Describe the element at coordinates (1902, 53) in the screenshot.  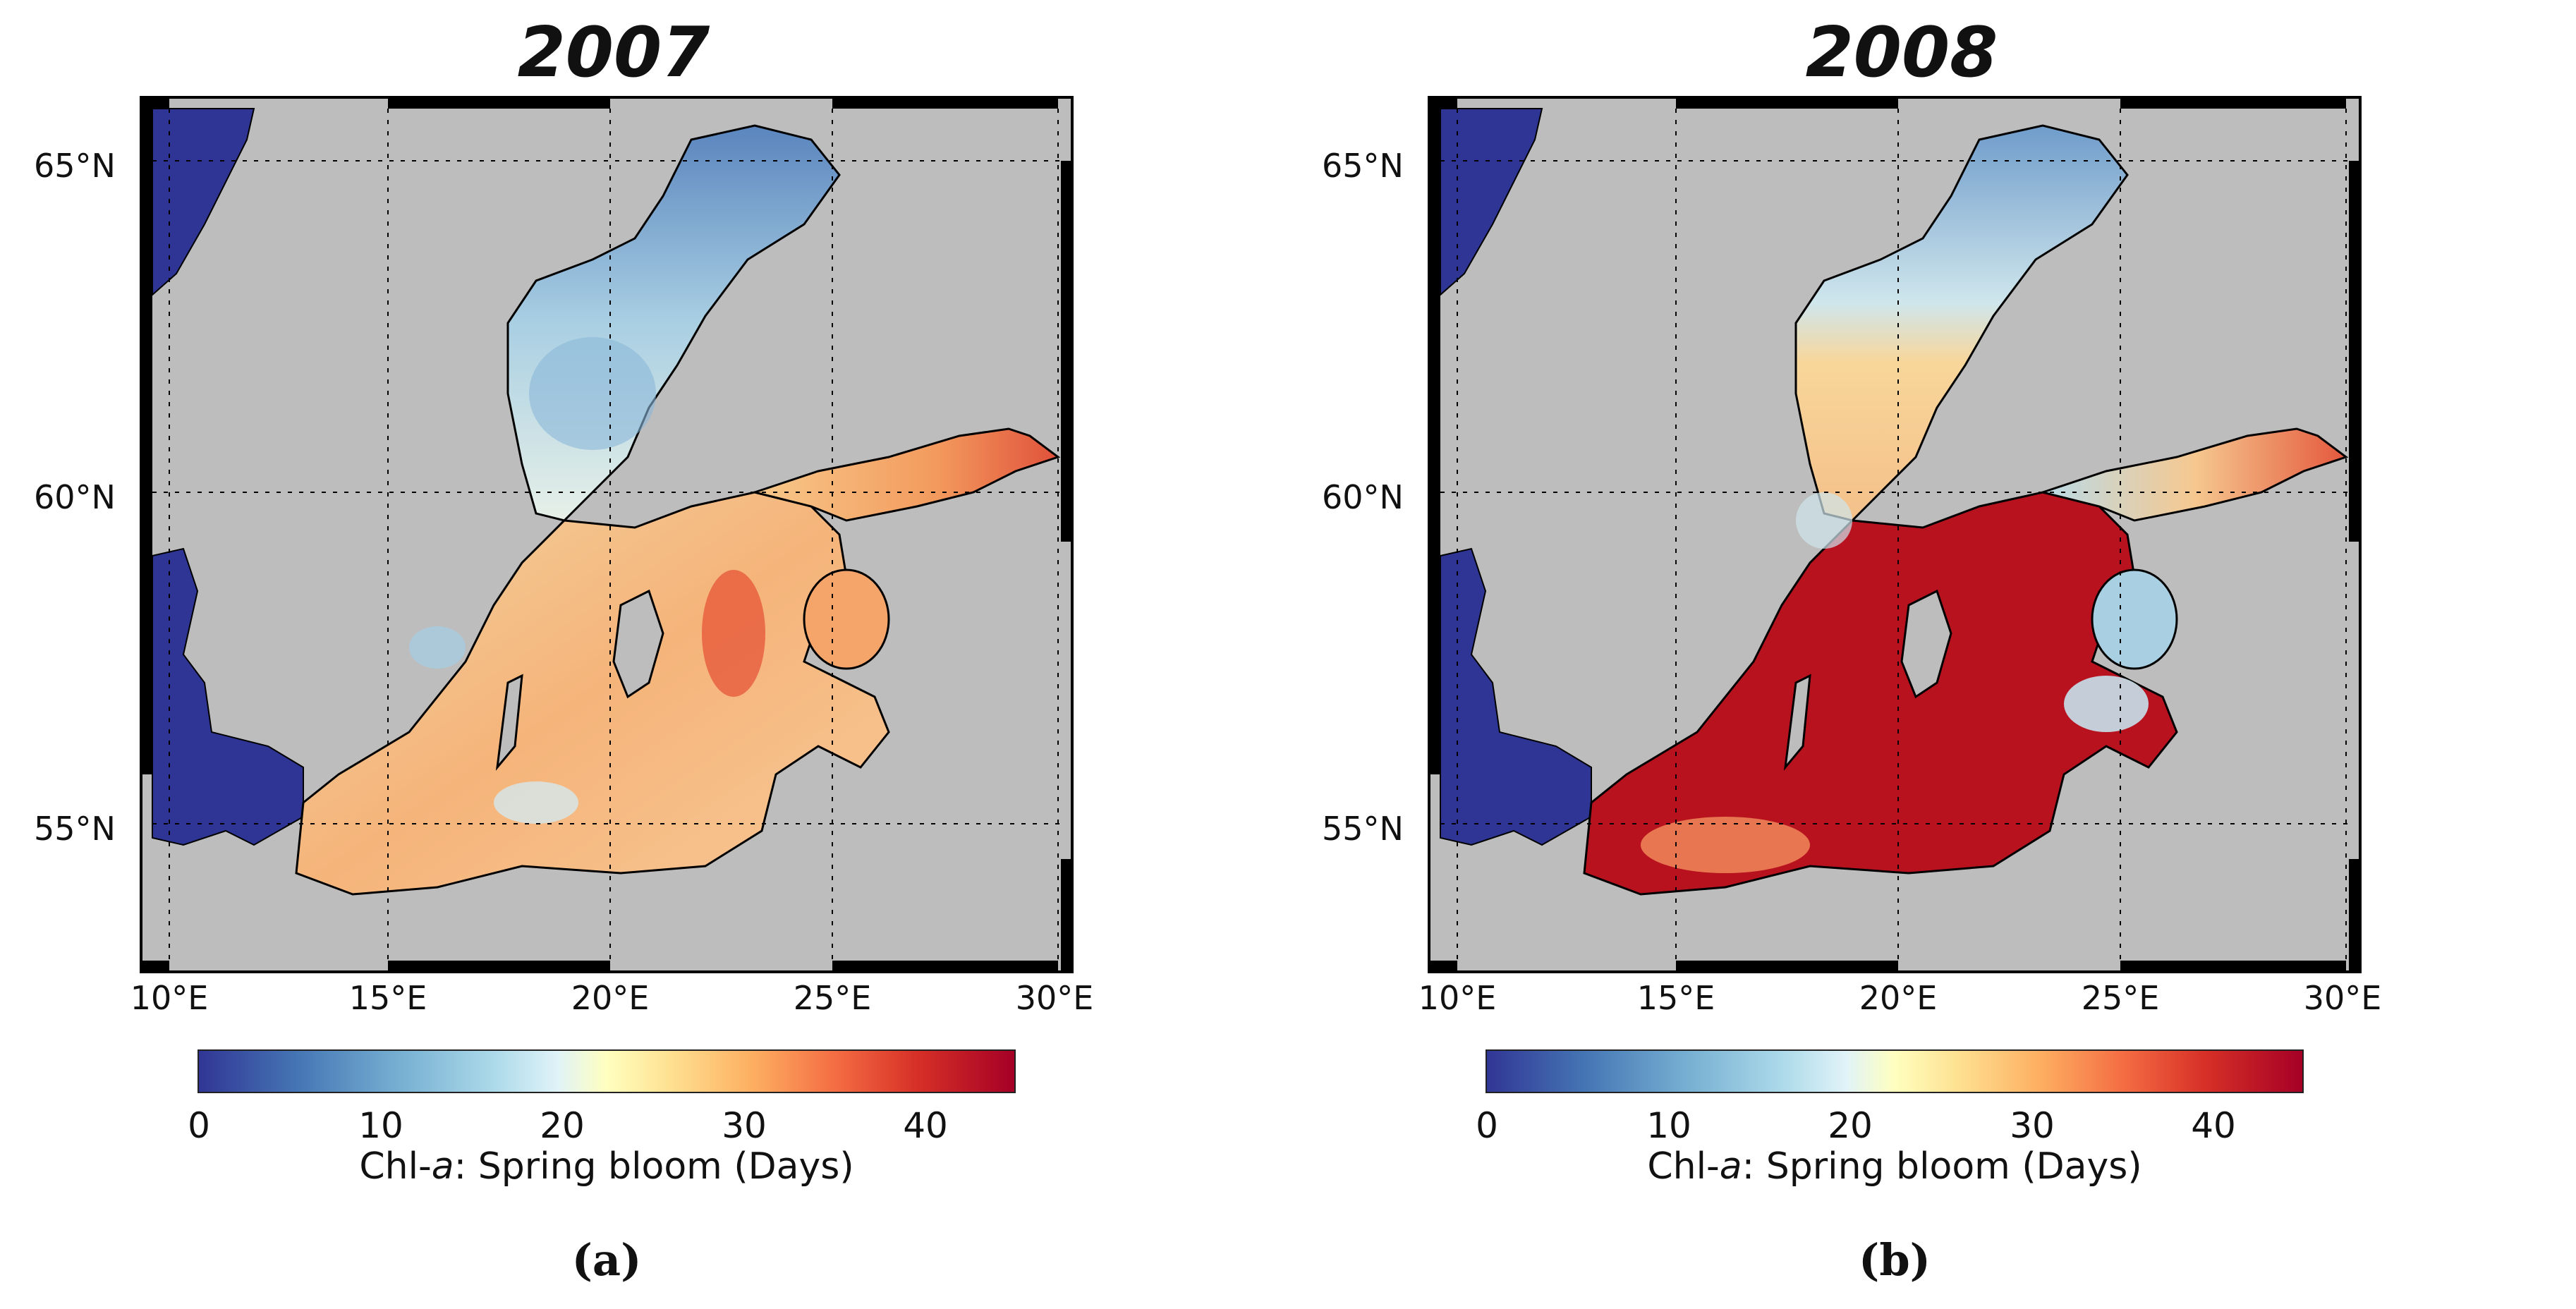
I see `panel-title: 2008` at that location.